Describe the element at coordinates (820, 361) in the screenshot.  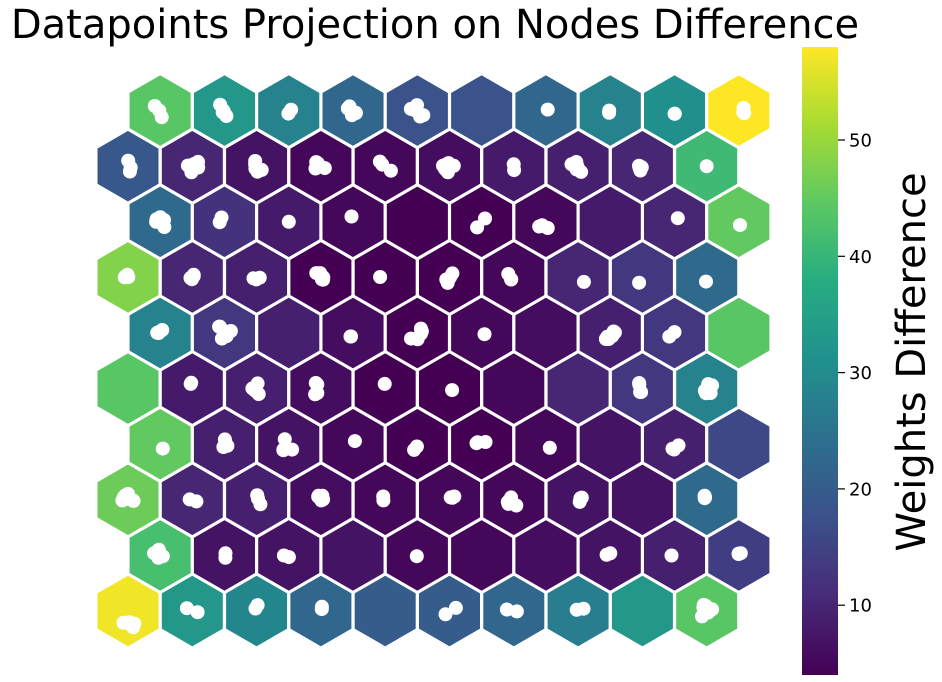
I see `colorbar-gradient` at that location.